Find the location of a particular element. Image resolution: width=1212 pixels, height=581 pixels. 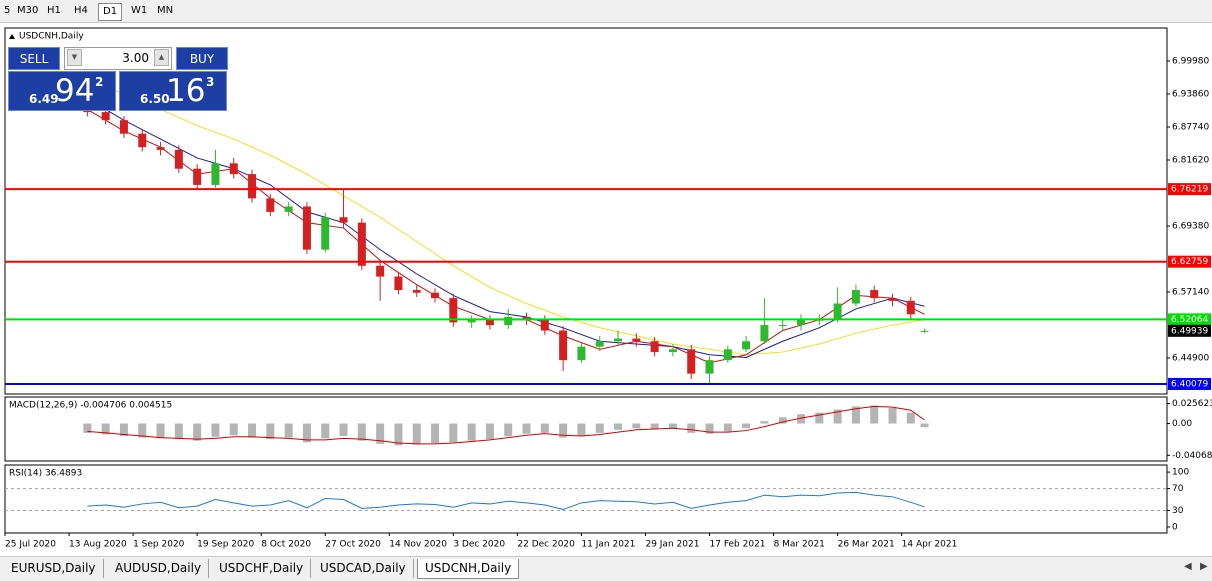

y-tick-label: 6.81620 is located at coordinates (1190, 160).